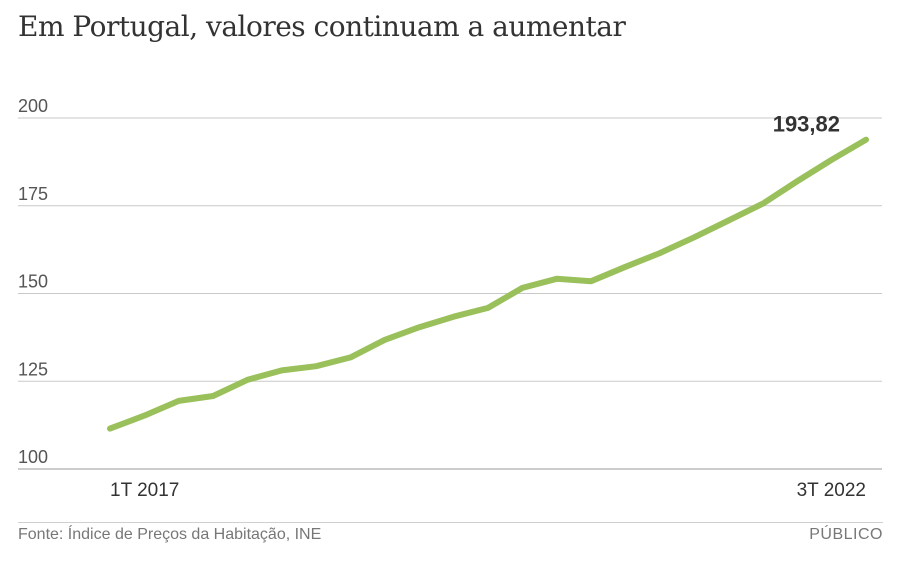 This screenshot has width=903, height=586. Describe the element at coordinates (33, 282) in the screenshot. I see `y-tick-label: 150` at that location.